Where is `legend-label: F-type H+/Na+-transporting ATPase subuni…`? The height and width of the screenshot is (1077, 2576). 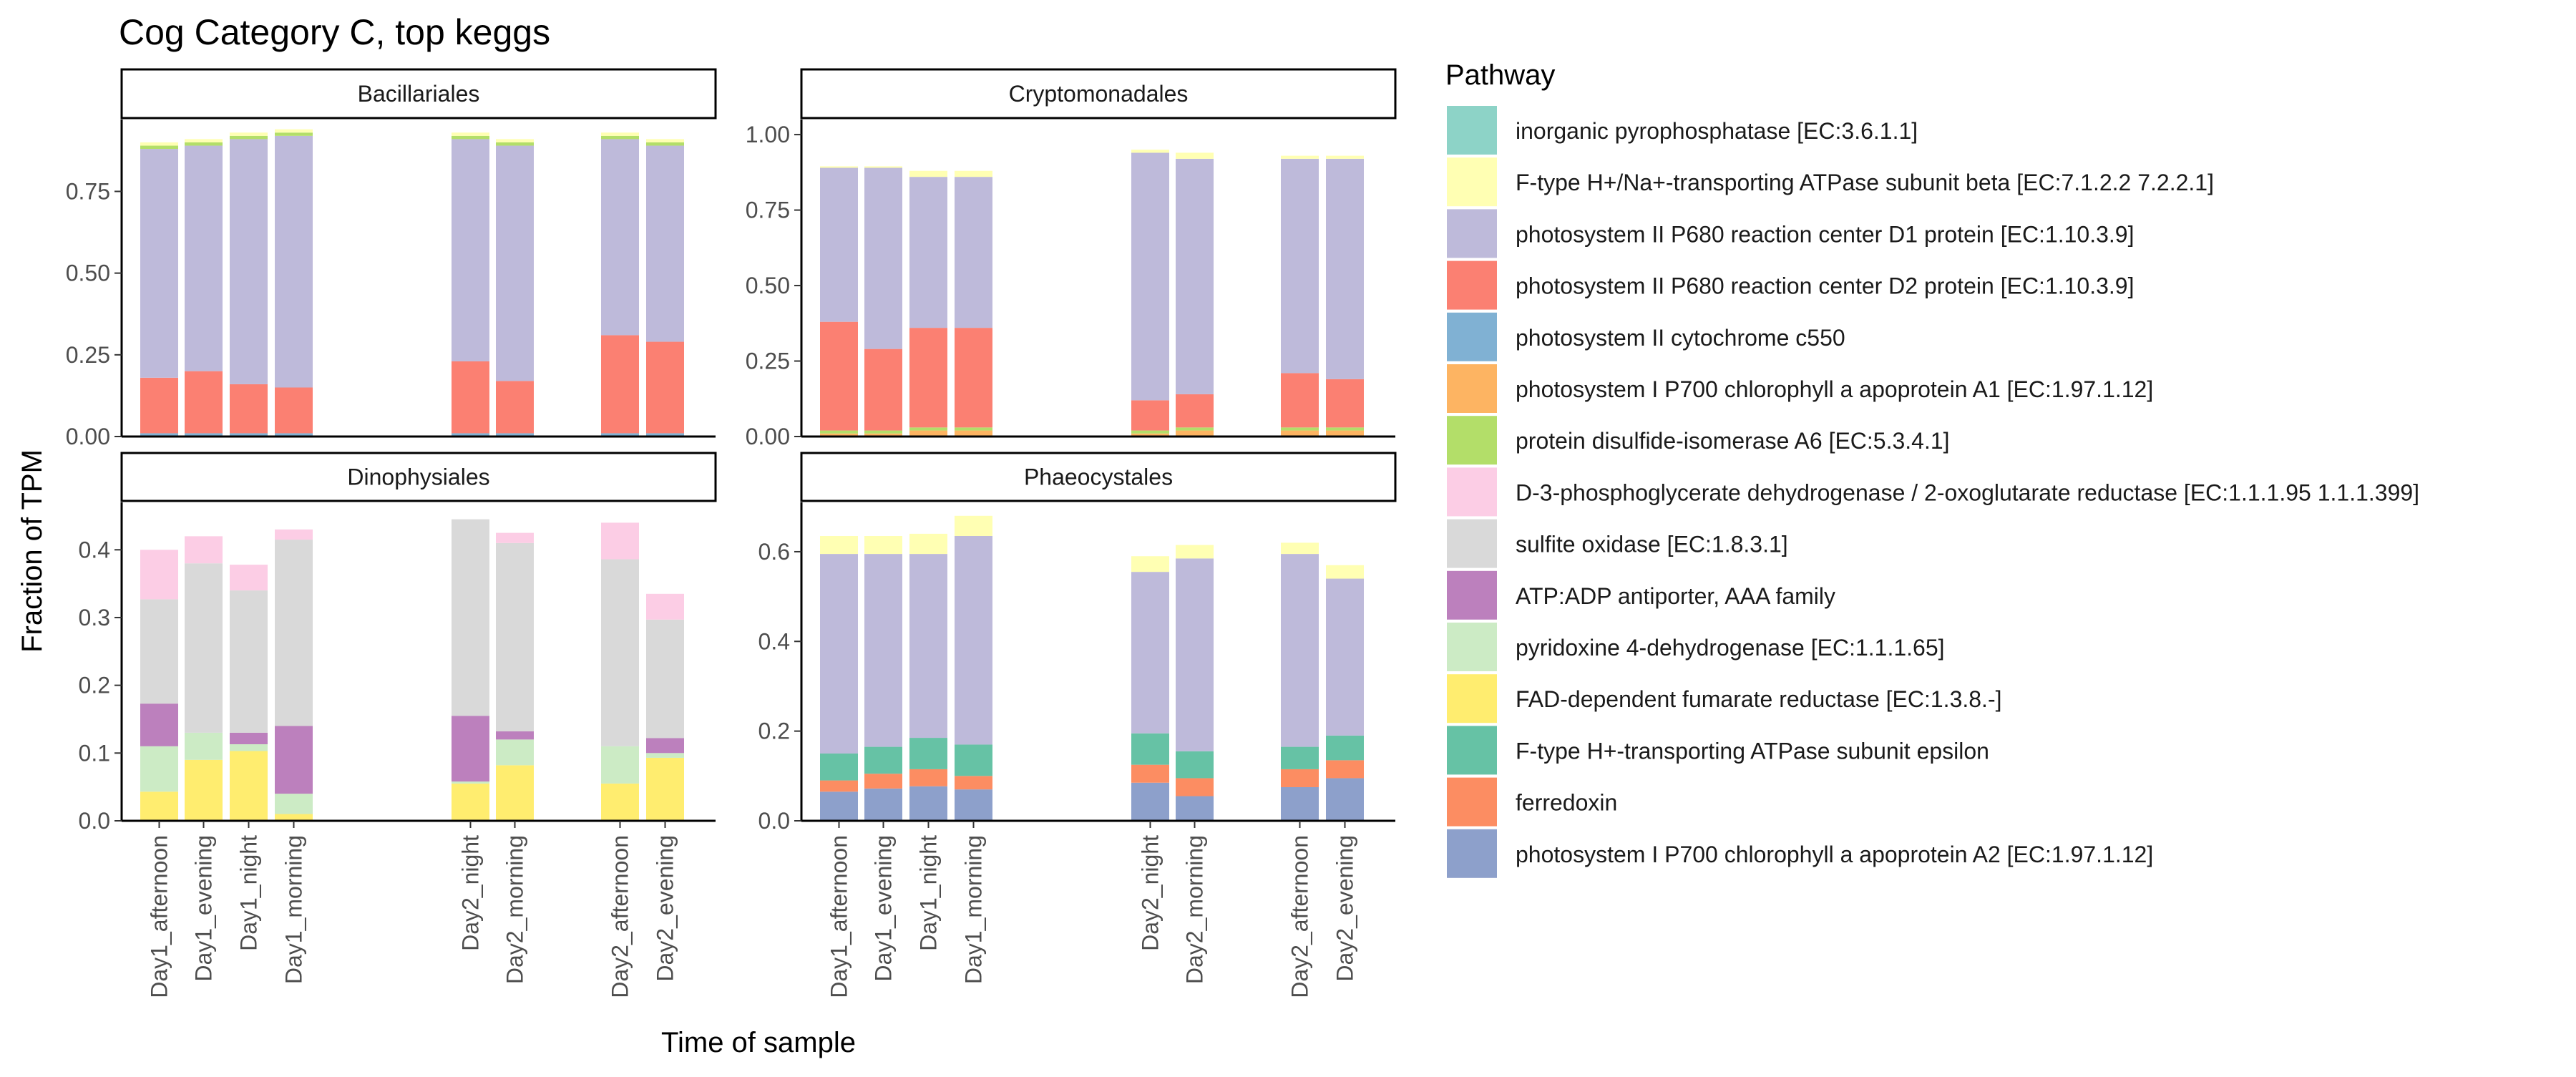
legend-label: F-type H+/Na+-transporting ATPase subuni… is located at coordinates (1865, 182).